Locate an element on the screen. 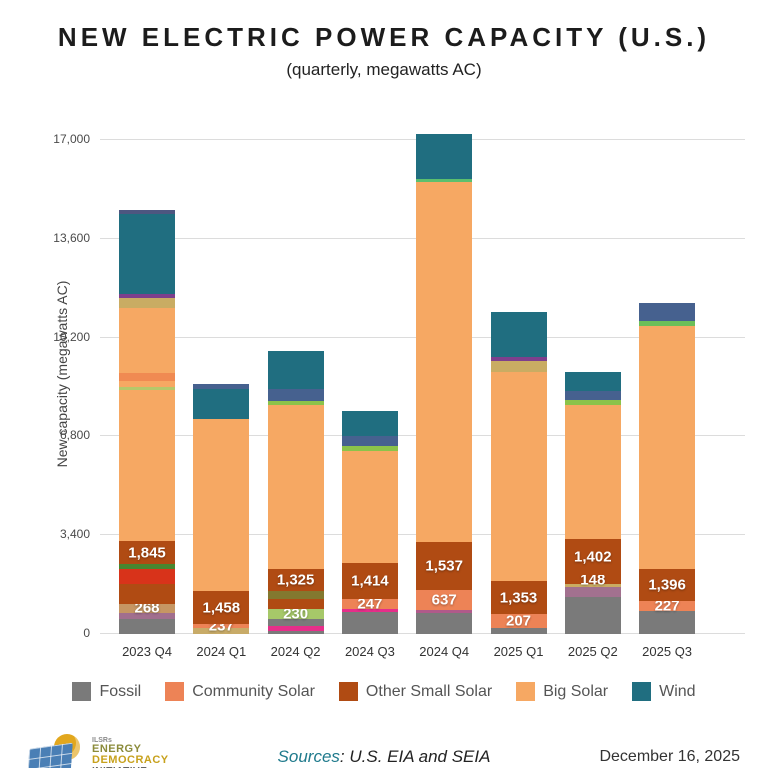  x-tick-label-2024-q3: 2024 Q3 is located at coordinates (369, 651).